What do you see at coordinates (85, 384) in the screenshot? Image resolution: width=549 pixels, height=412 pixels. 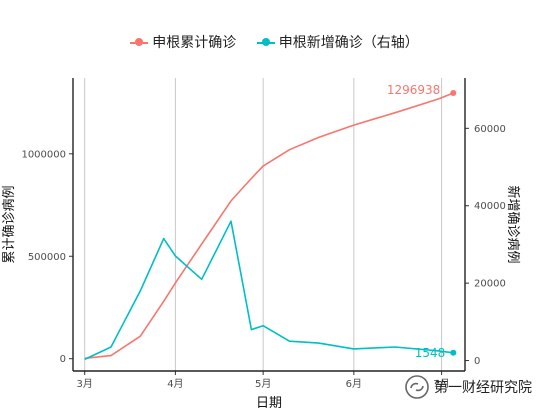 I see `x-tick-label: 3月` at bounding box center [85, 384].